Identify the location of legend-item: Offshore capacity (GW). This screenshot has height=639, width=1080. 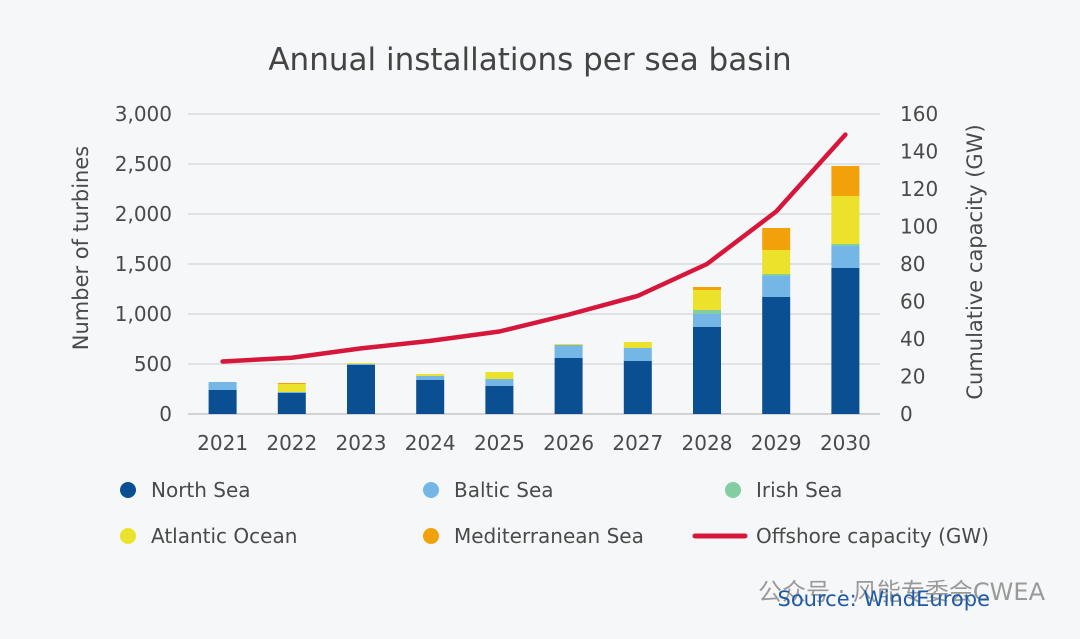
(840, 536).